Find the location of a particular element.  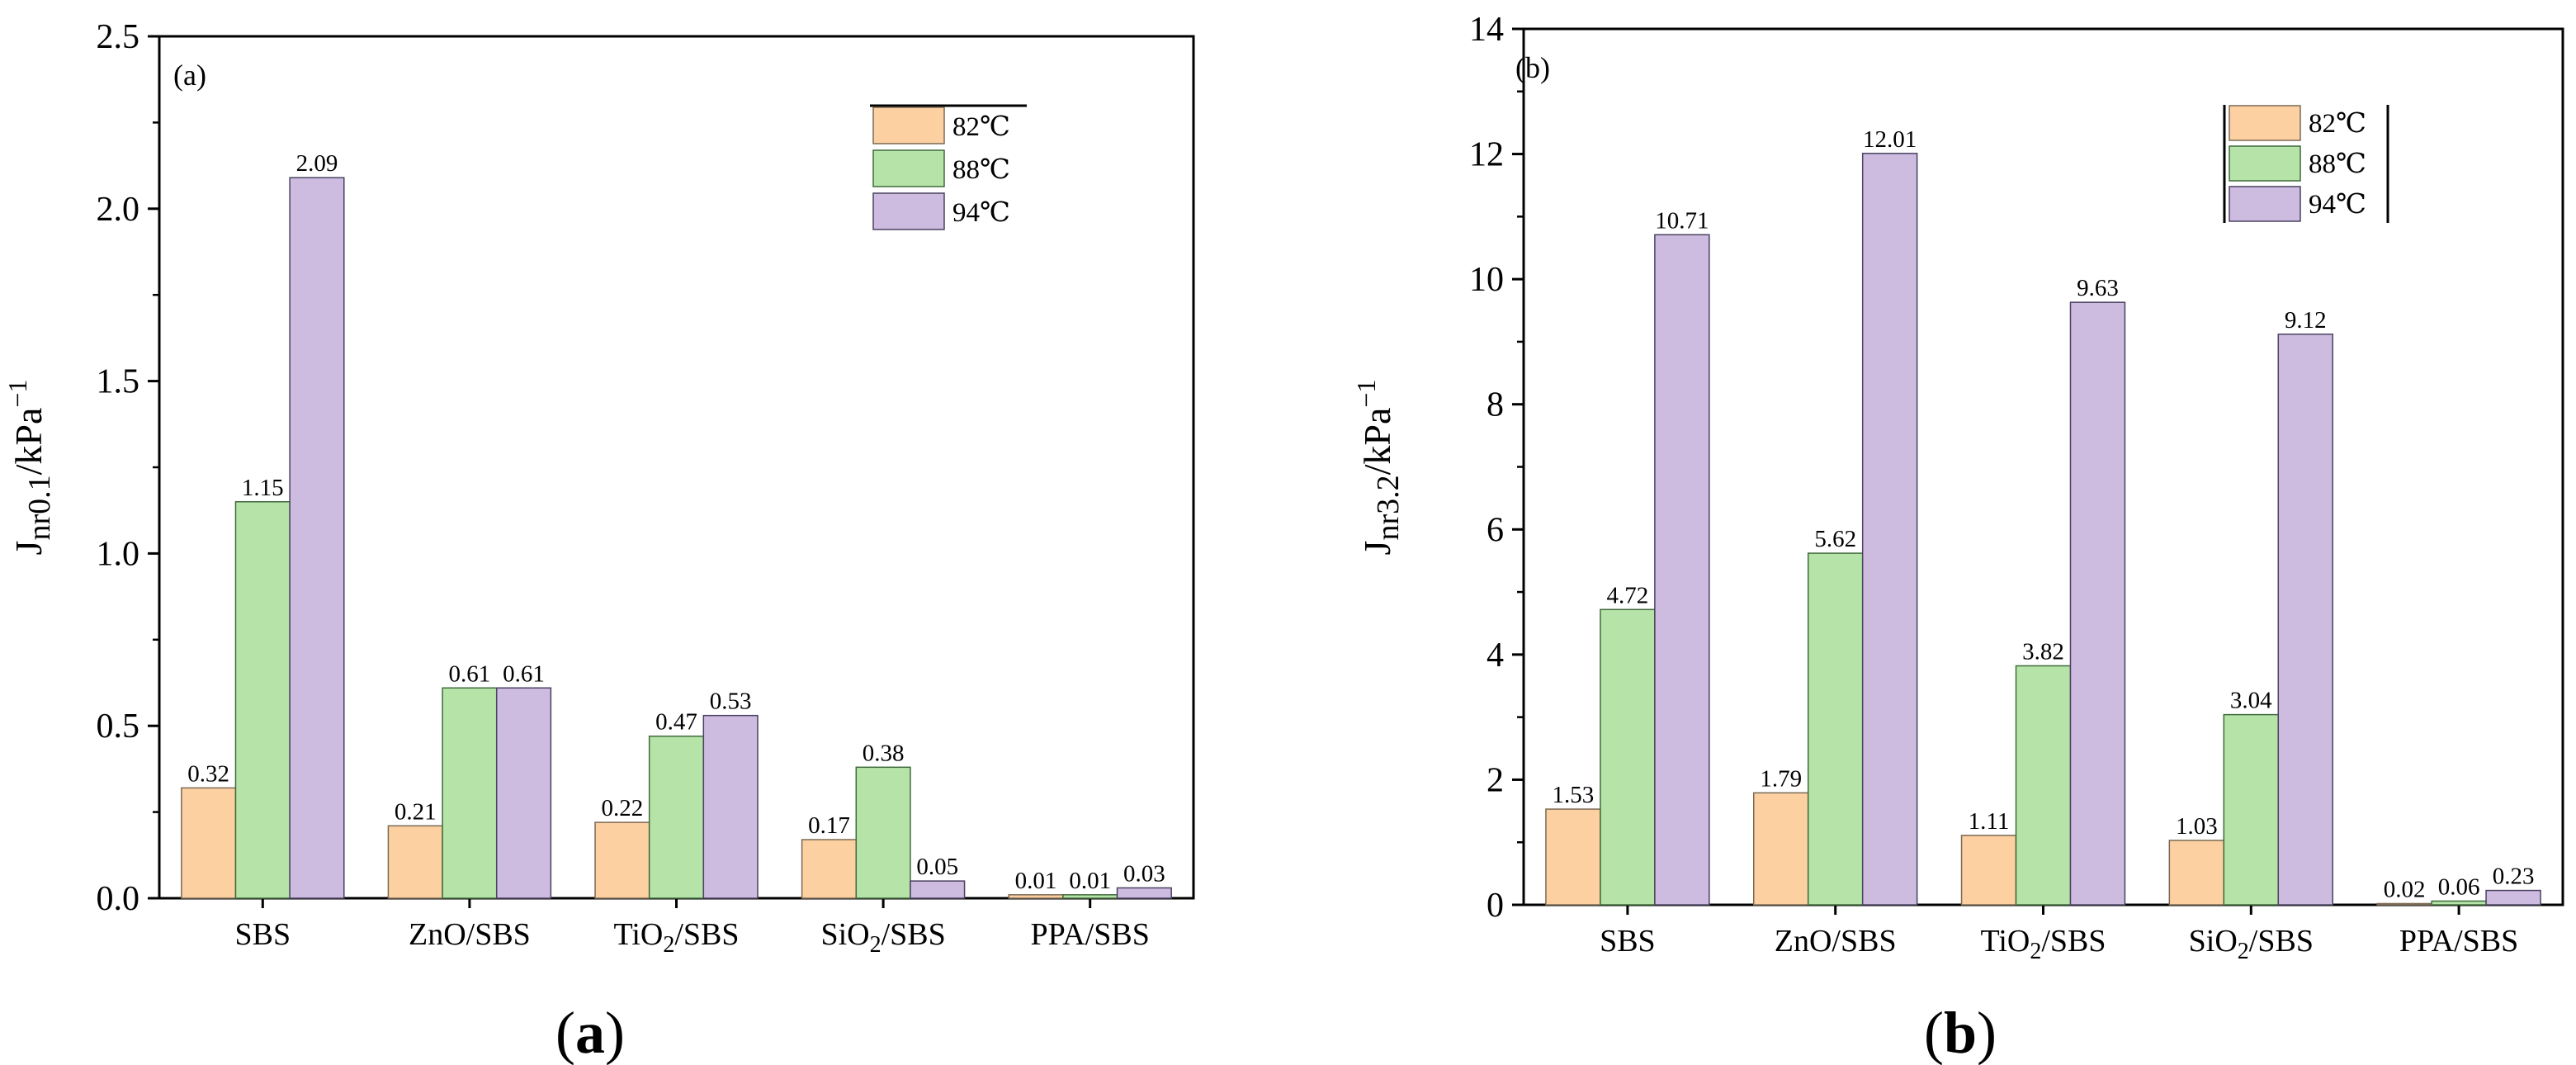

bar-value-label: 3.04 is located at coordinates (2251, 701).